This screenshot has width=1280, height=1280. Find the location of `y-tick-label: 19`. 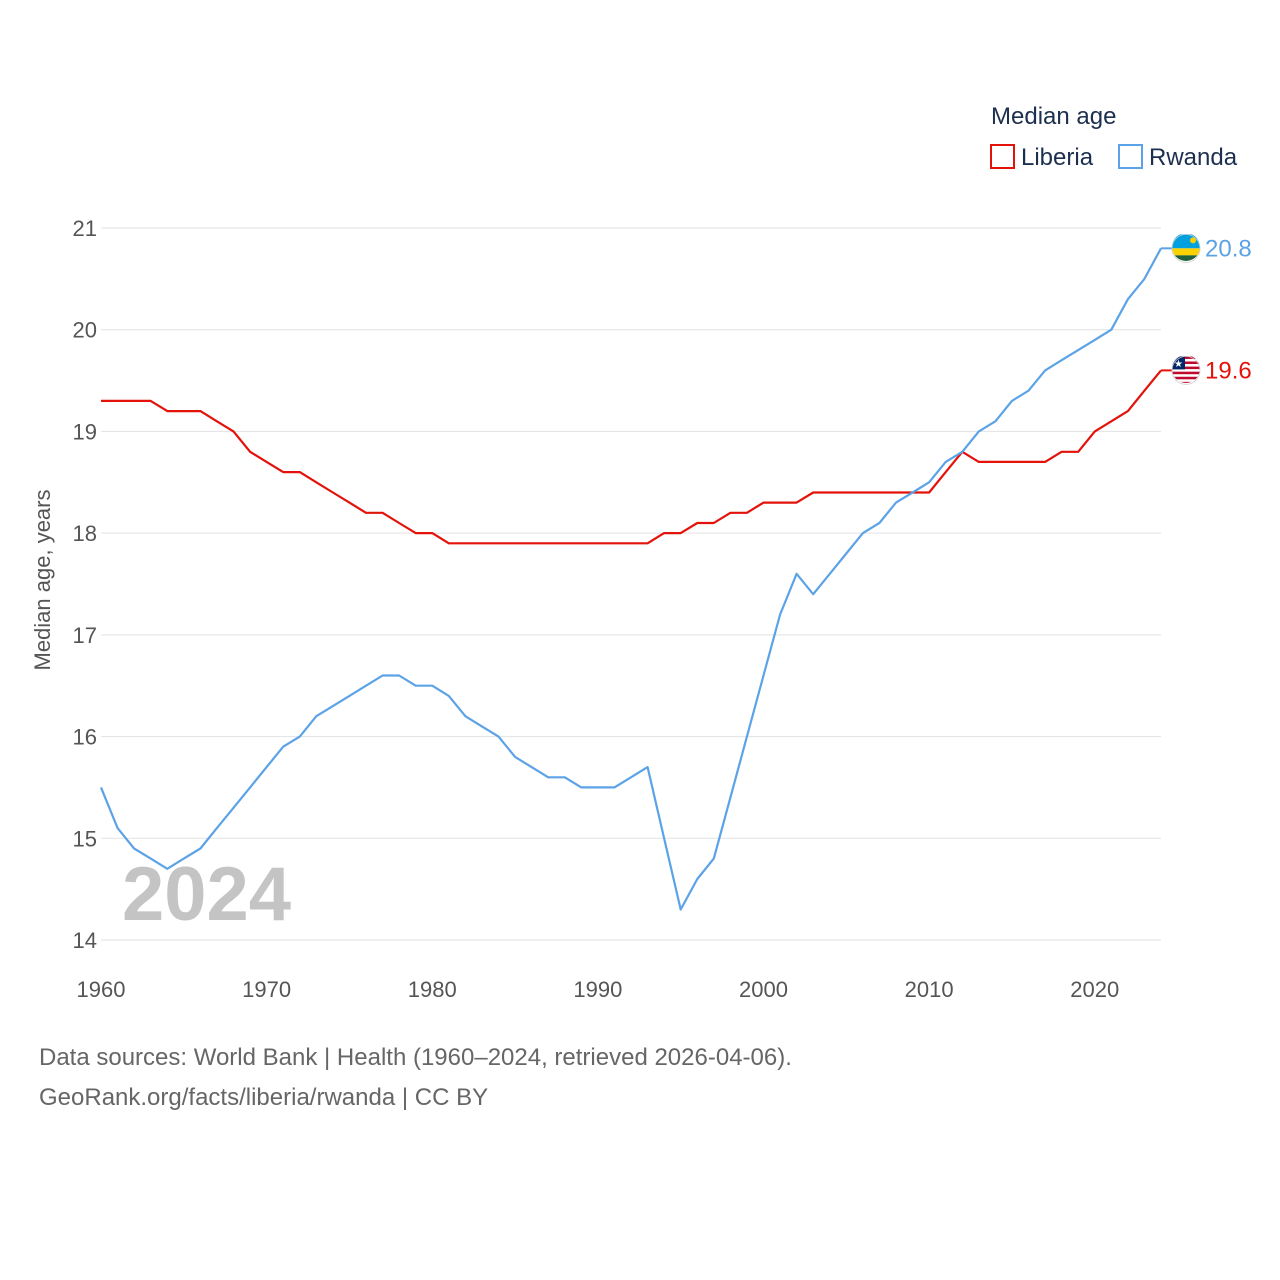

y-tick-label: 19 is located at coordinates (85, 431).